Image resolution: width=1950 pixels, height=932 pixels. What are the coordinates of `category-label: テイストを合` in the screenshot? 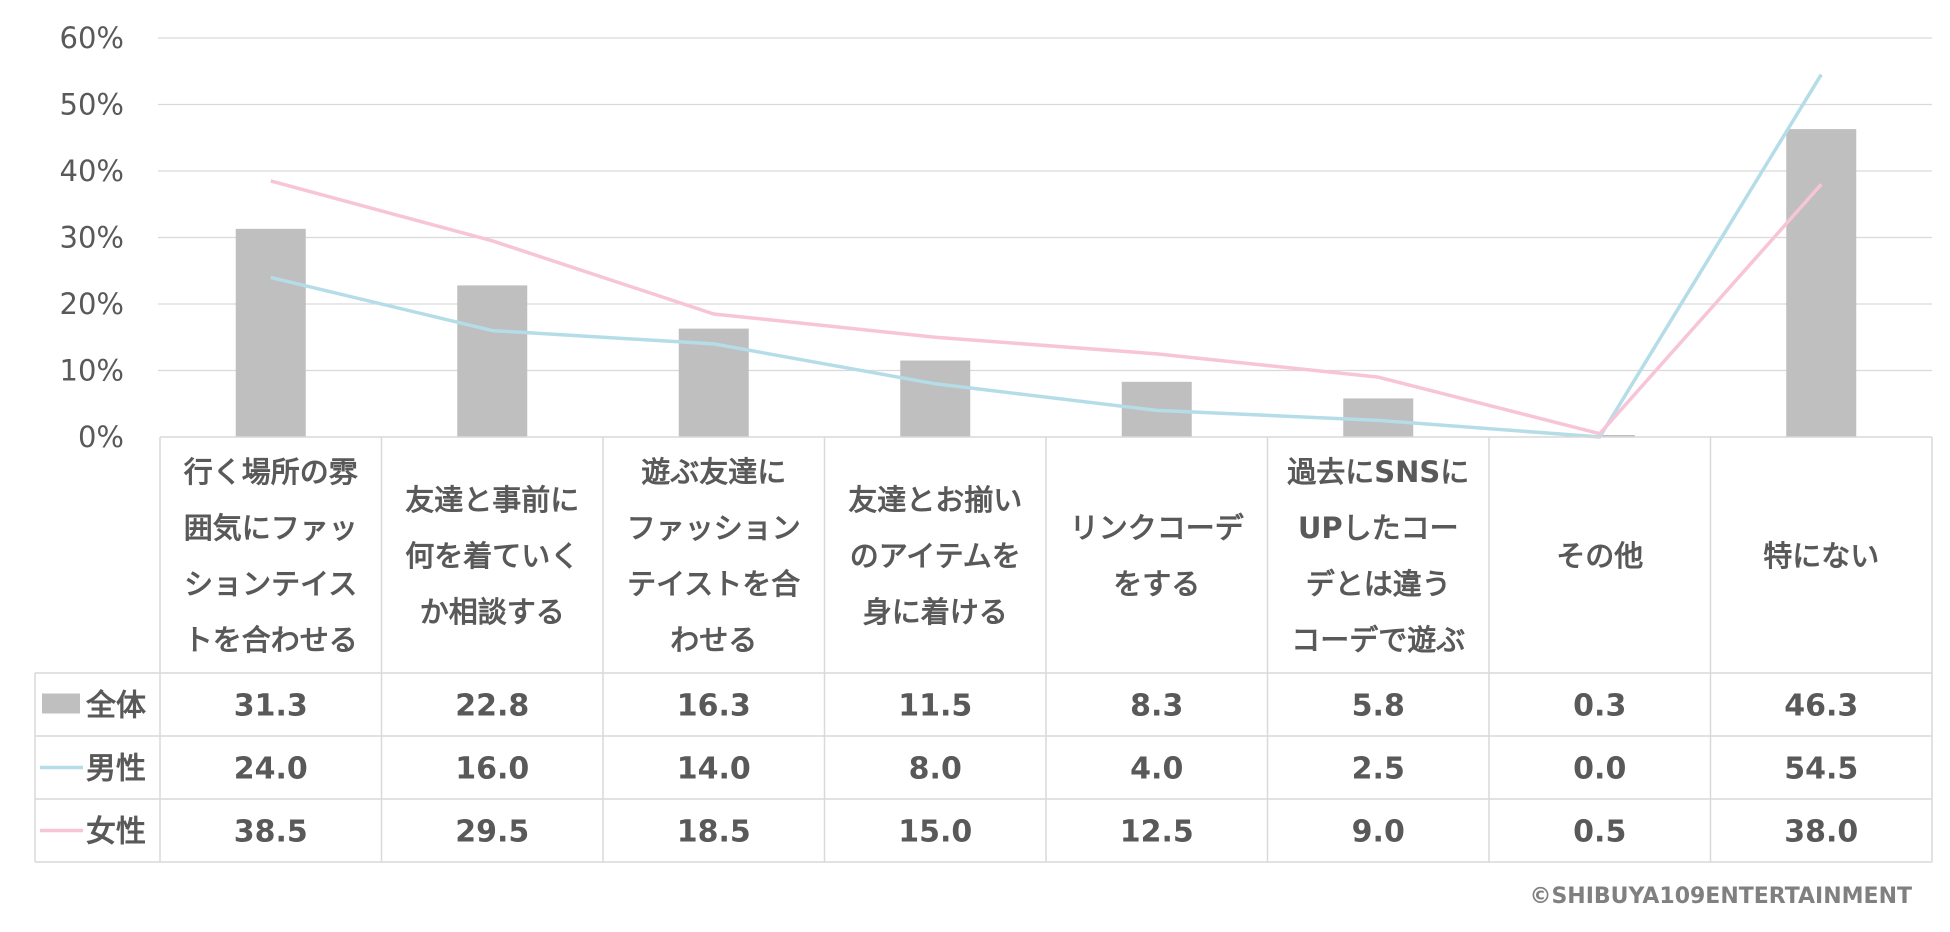 It's located at (713, 584).